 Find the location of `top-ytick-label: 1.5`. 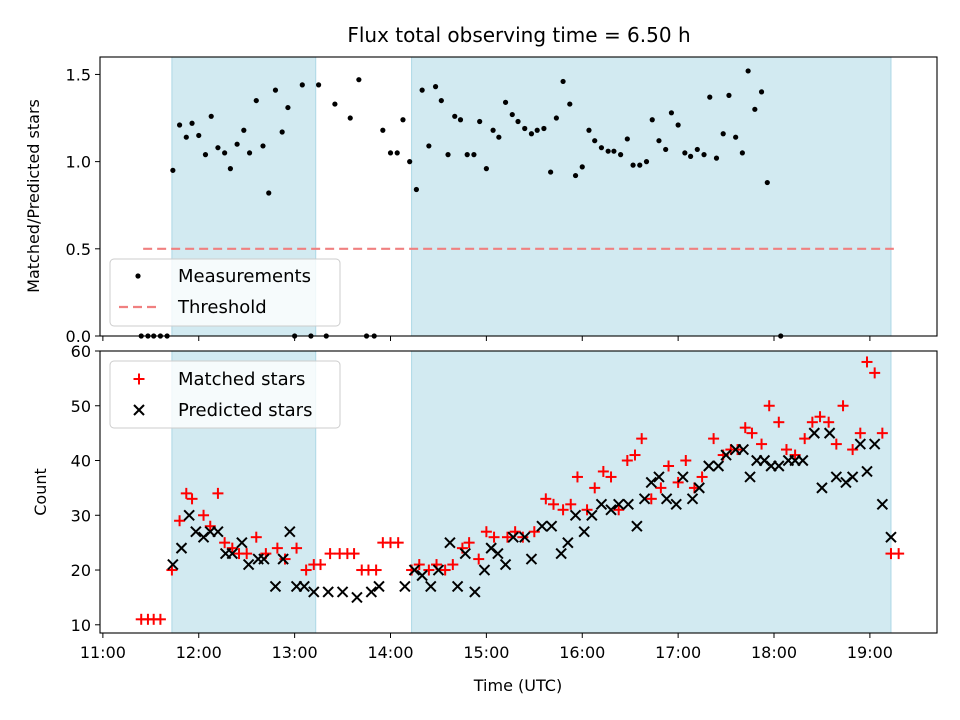

top-ytick-label: 1.5 is located at coordinates (78, 74).